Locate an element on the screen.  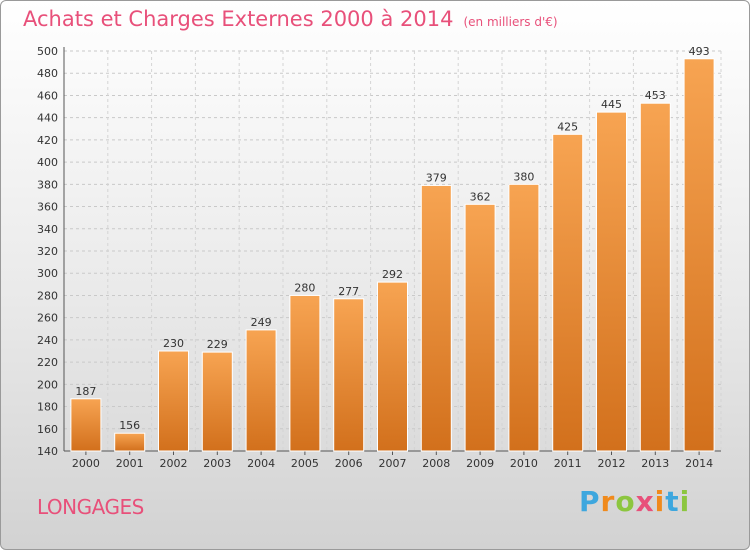
bar-2014 is located at coordinates (699, 255).